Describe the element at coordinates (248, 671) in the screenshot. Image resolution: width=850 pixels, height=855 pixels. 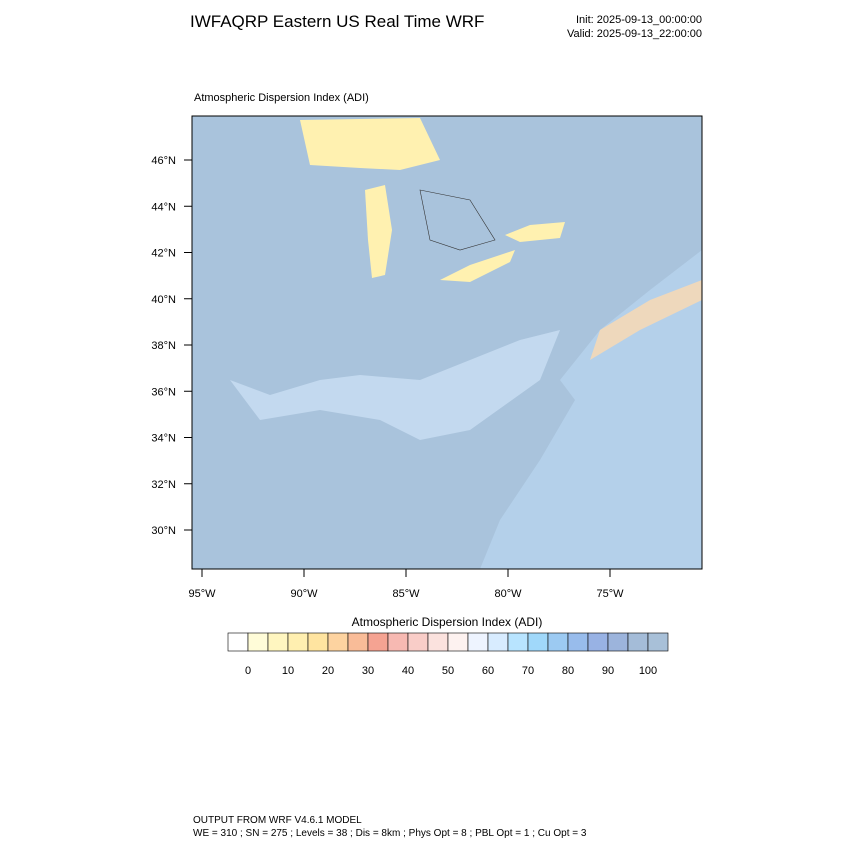
I see `colorbar-label: 0` at that location.